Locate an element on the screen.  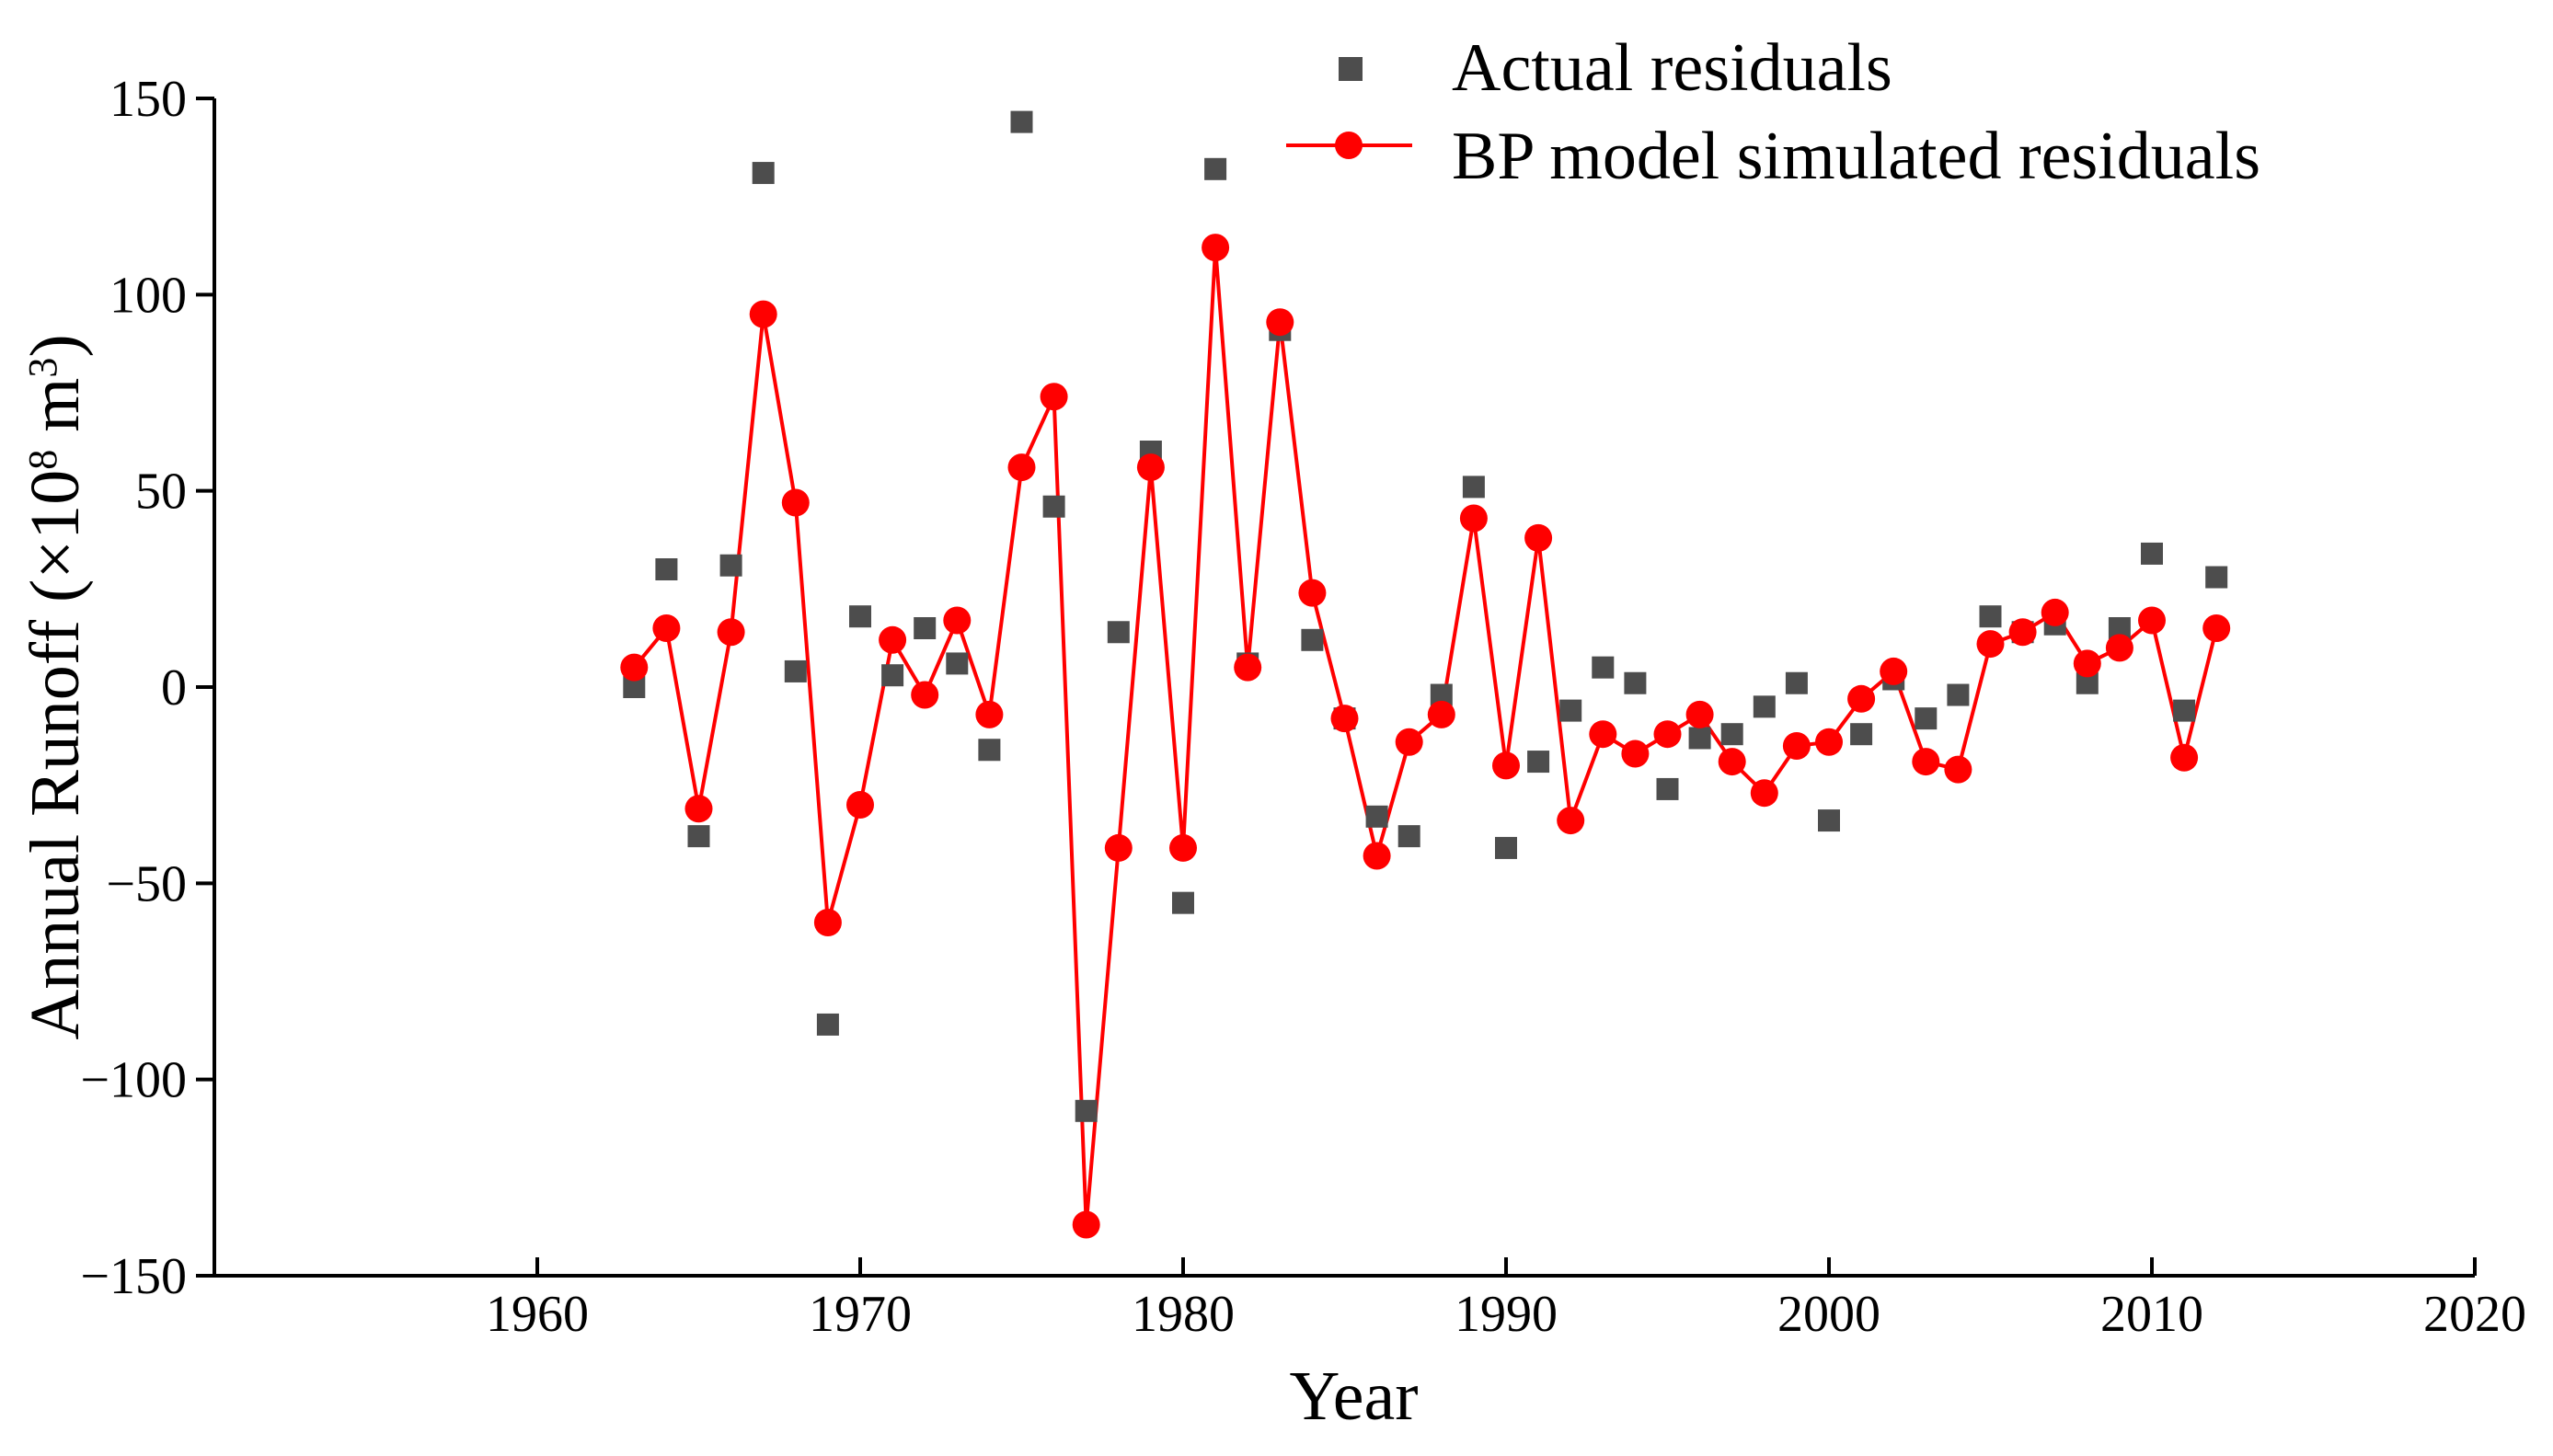
x-ticks: 1960 1970 1980 1990 2000 2010 2020 is located at coordinates (1506, 1300).